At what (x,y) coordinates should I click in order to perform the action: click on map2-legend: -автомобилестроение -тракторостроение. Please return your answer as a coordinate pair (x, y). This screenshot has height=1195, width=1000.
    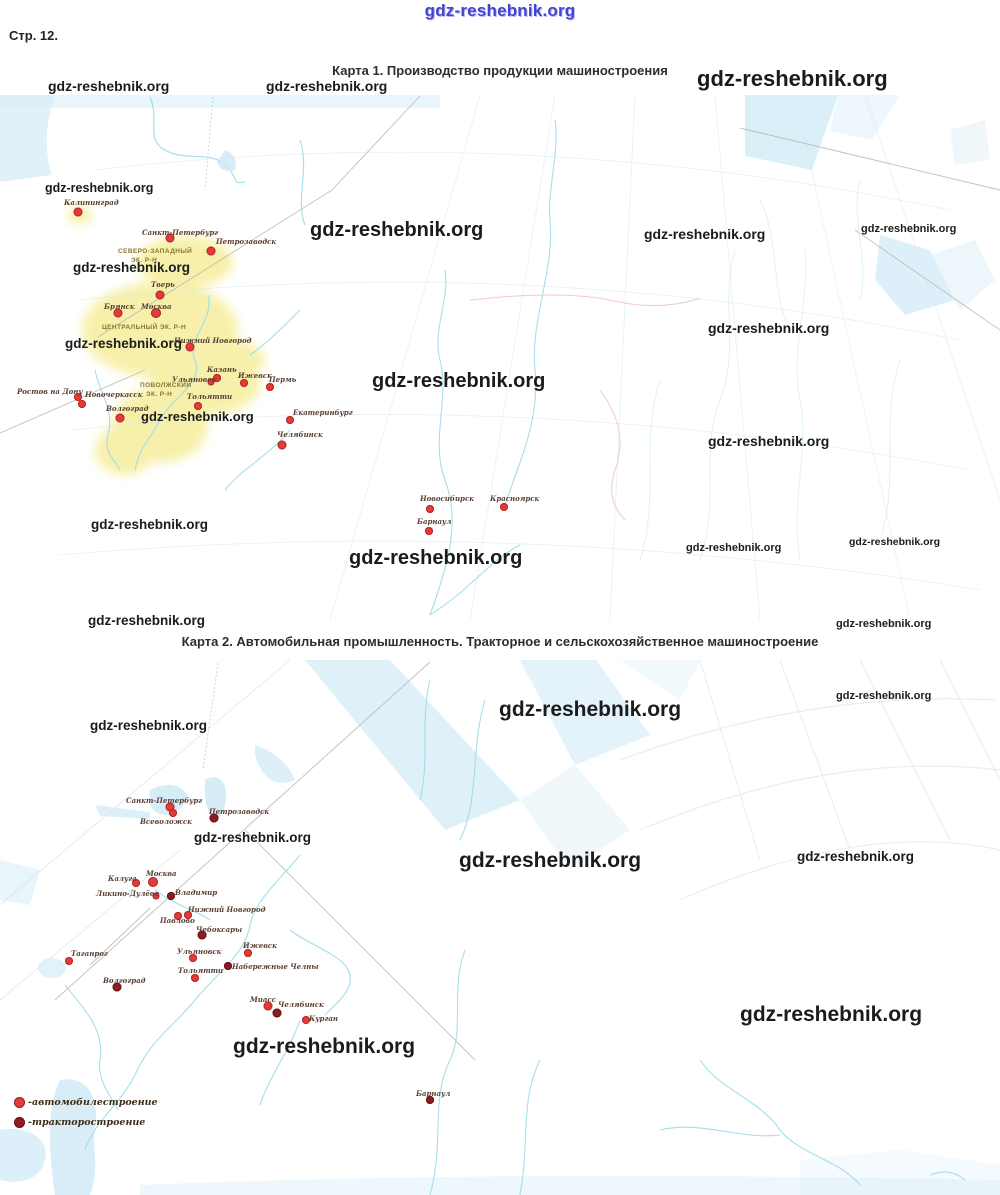
    Looking at the image, I should click on (86, 1112).